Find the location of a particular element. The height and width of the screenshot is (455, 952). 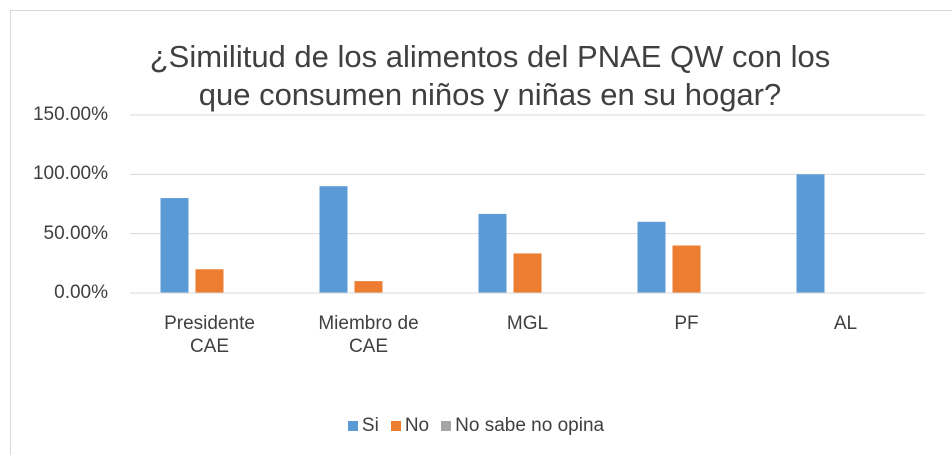

legend-item: Si is located at coordinates (363, 426).